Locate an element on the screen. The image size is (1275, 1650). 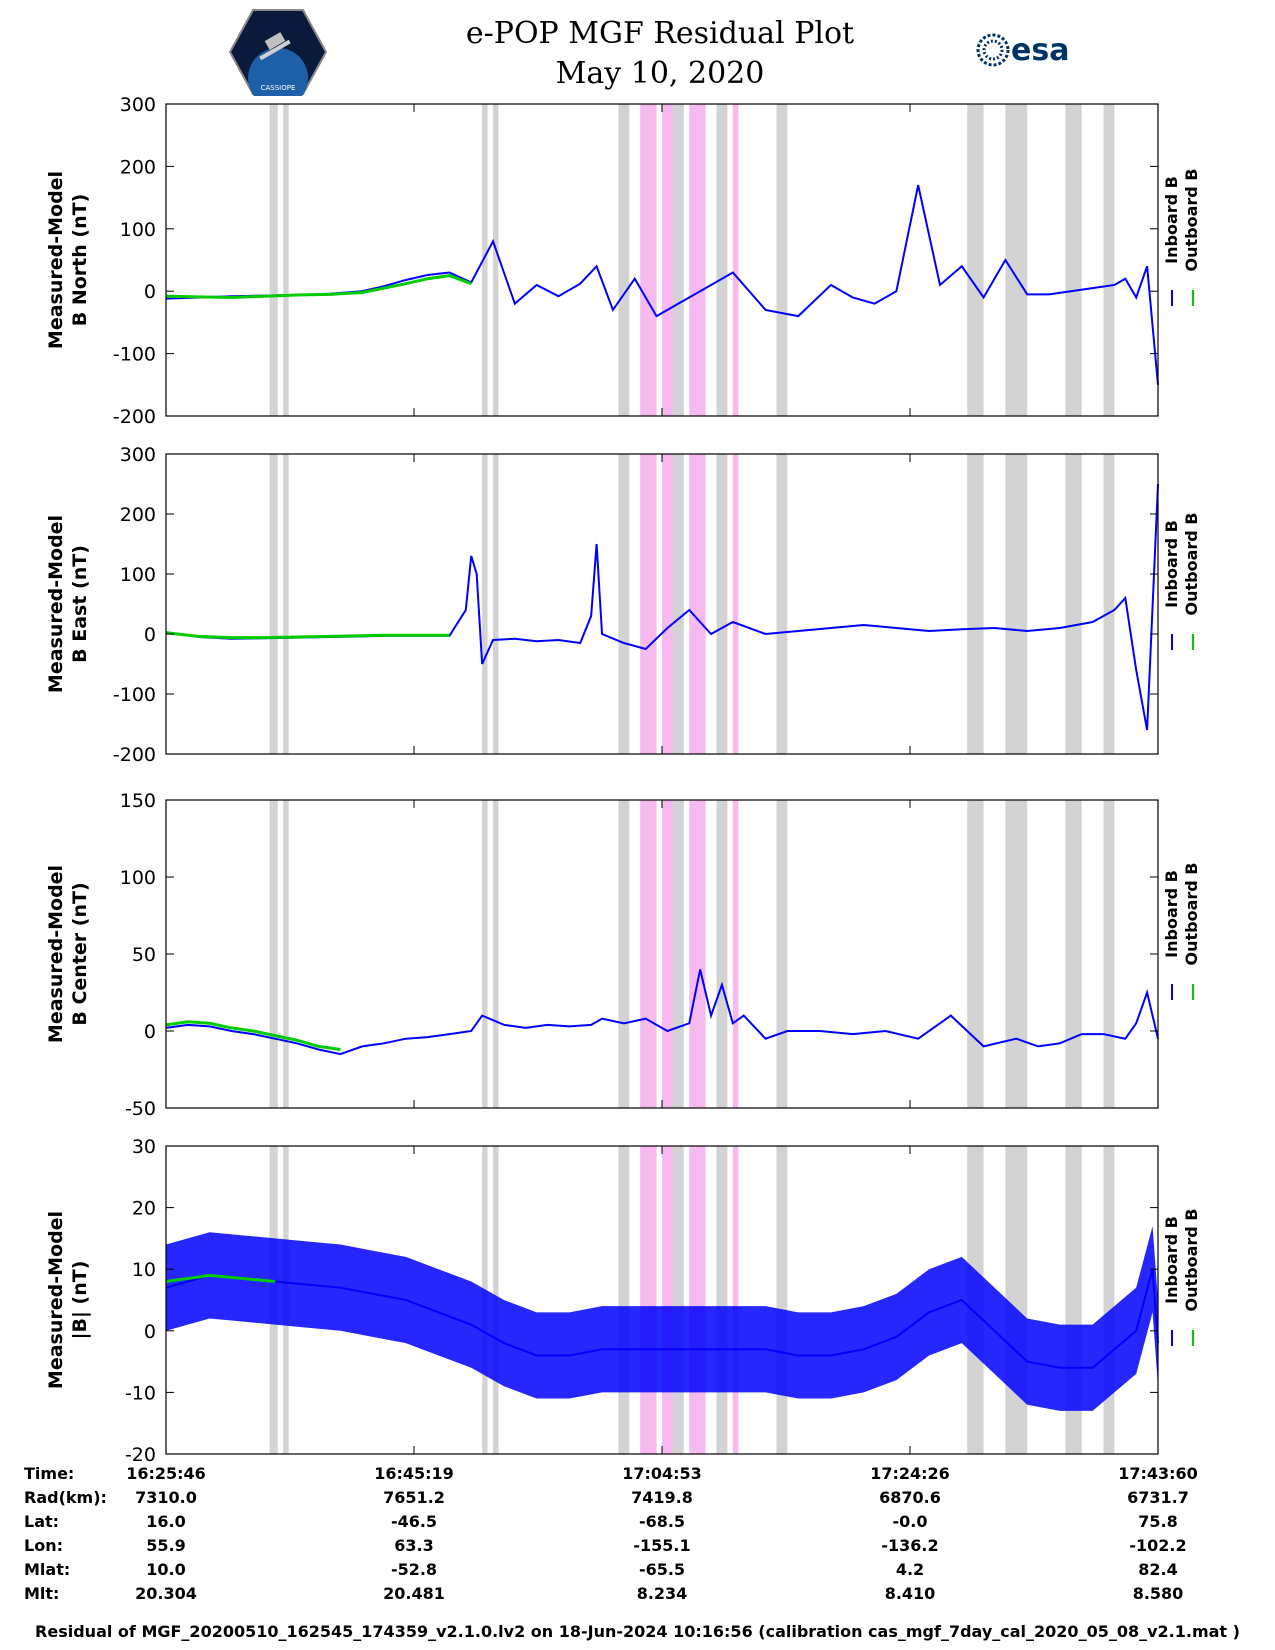
info-cell: 55.9 is located at coordinates (166, 1545).